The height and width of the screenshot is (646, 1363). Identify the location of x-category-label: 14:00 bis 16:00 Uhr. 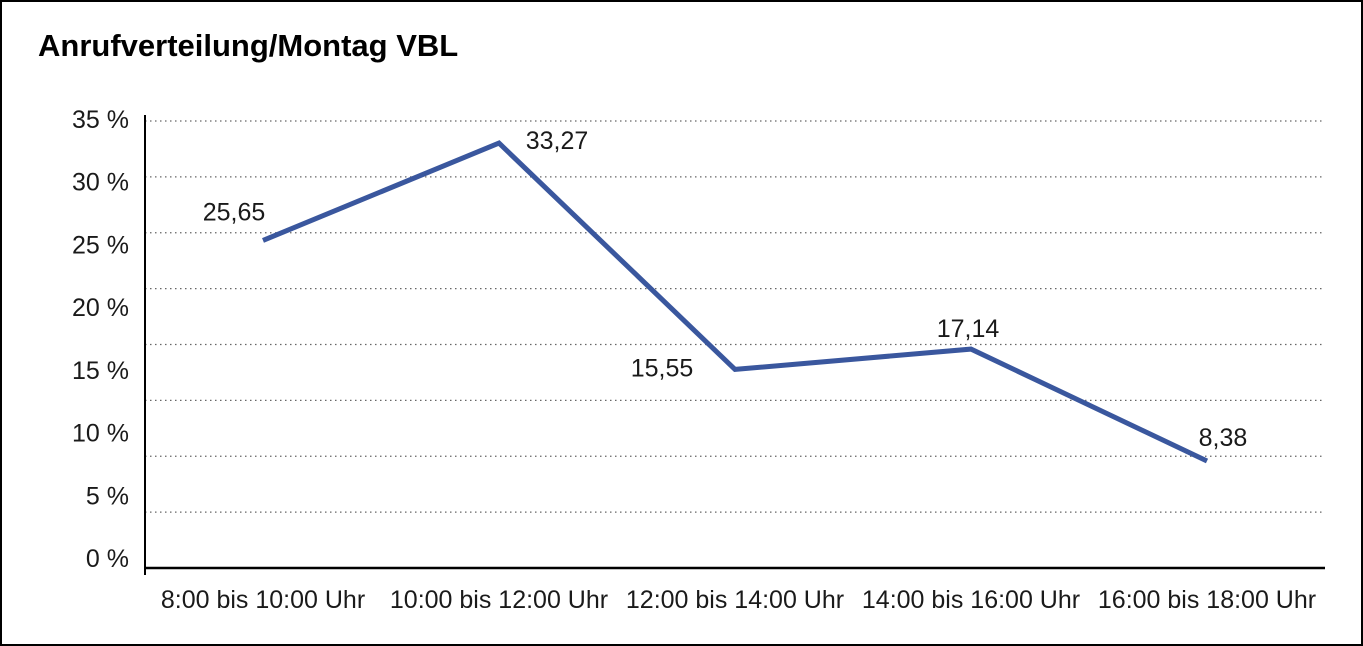
(971, 600).